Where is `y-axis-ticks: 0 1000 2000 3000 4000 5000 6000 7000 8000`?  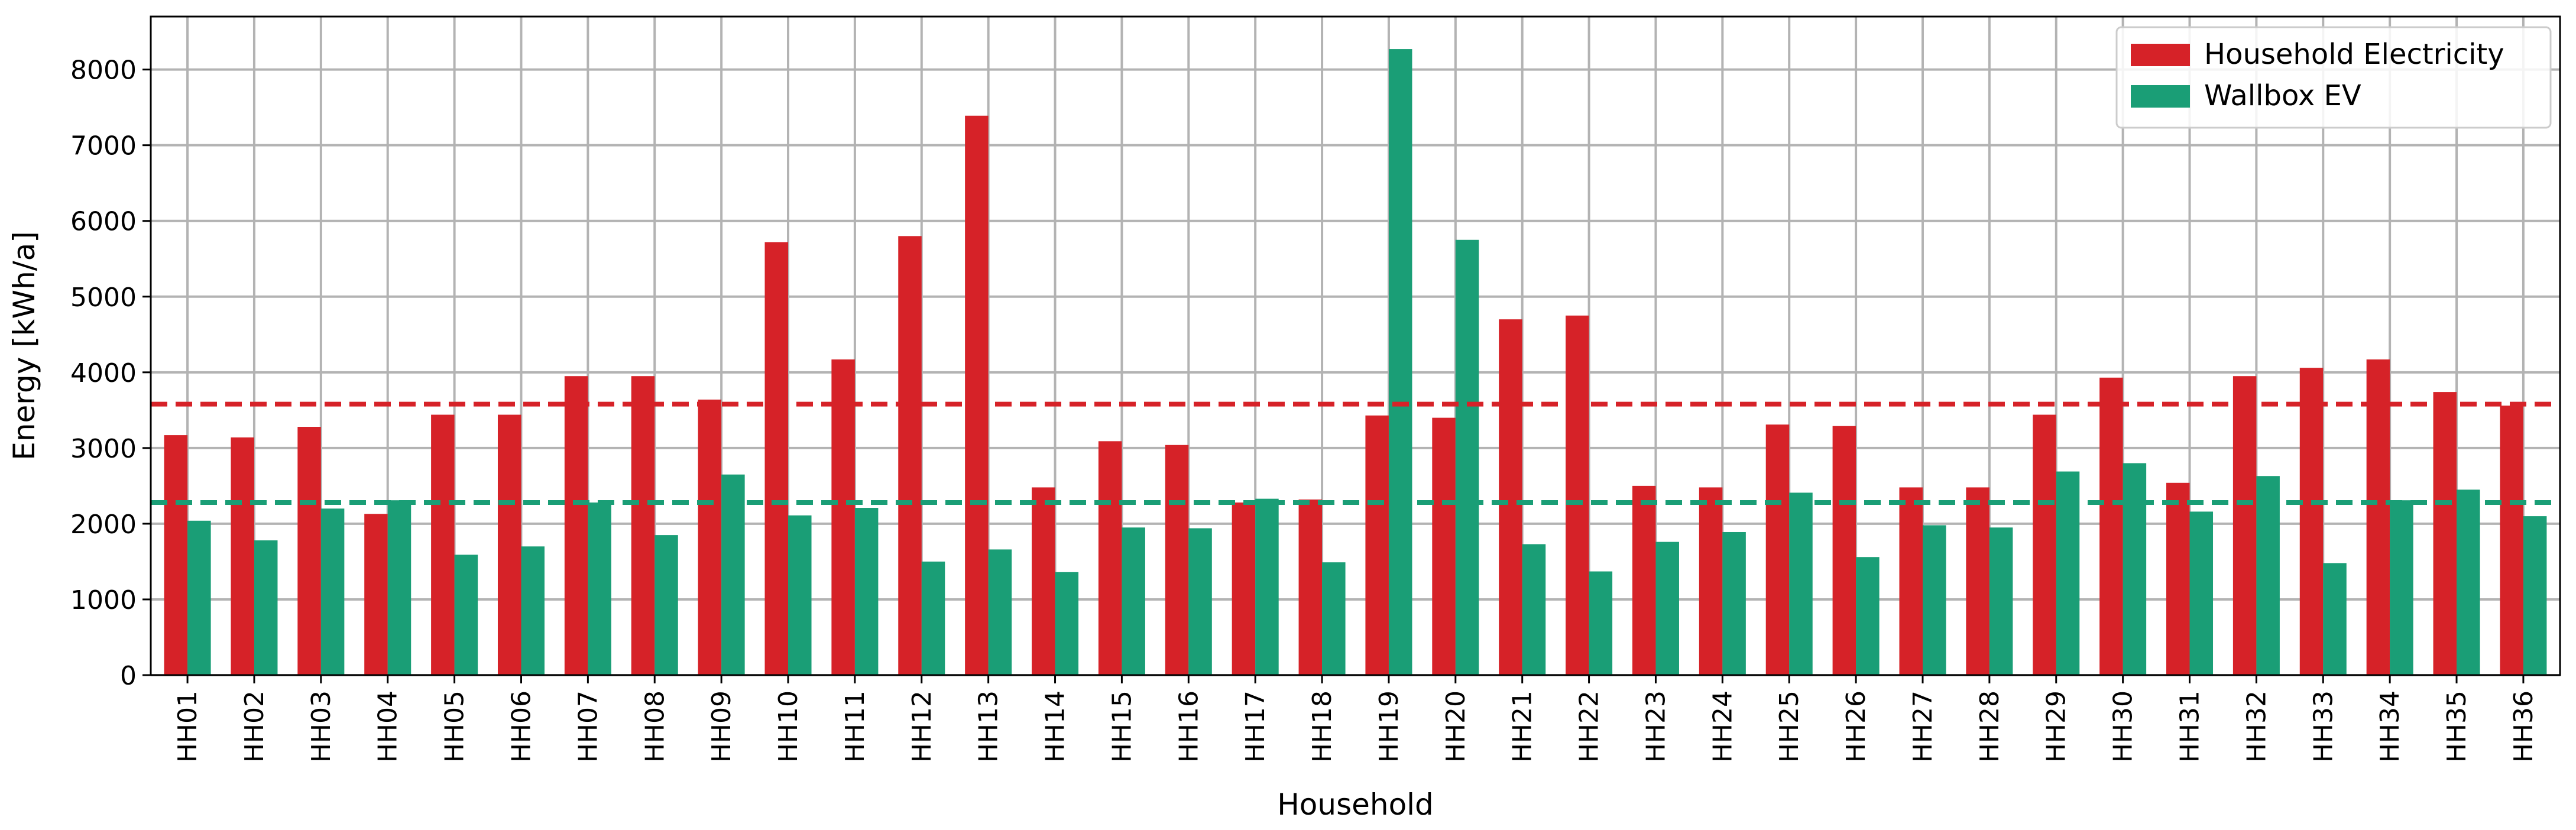 y-axis-ticks: 0 1000 2000 3000 4000 5000 6000 7000 8000 is located at coordinates (110, 373).